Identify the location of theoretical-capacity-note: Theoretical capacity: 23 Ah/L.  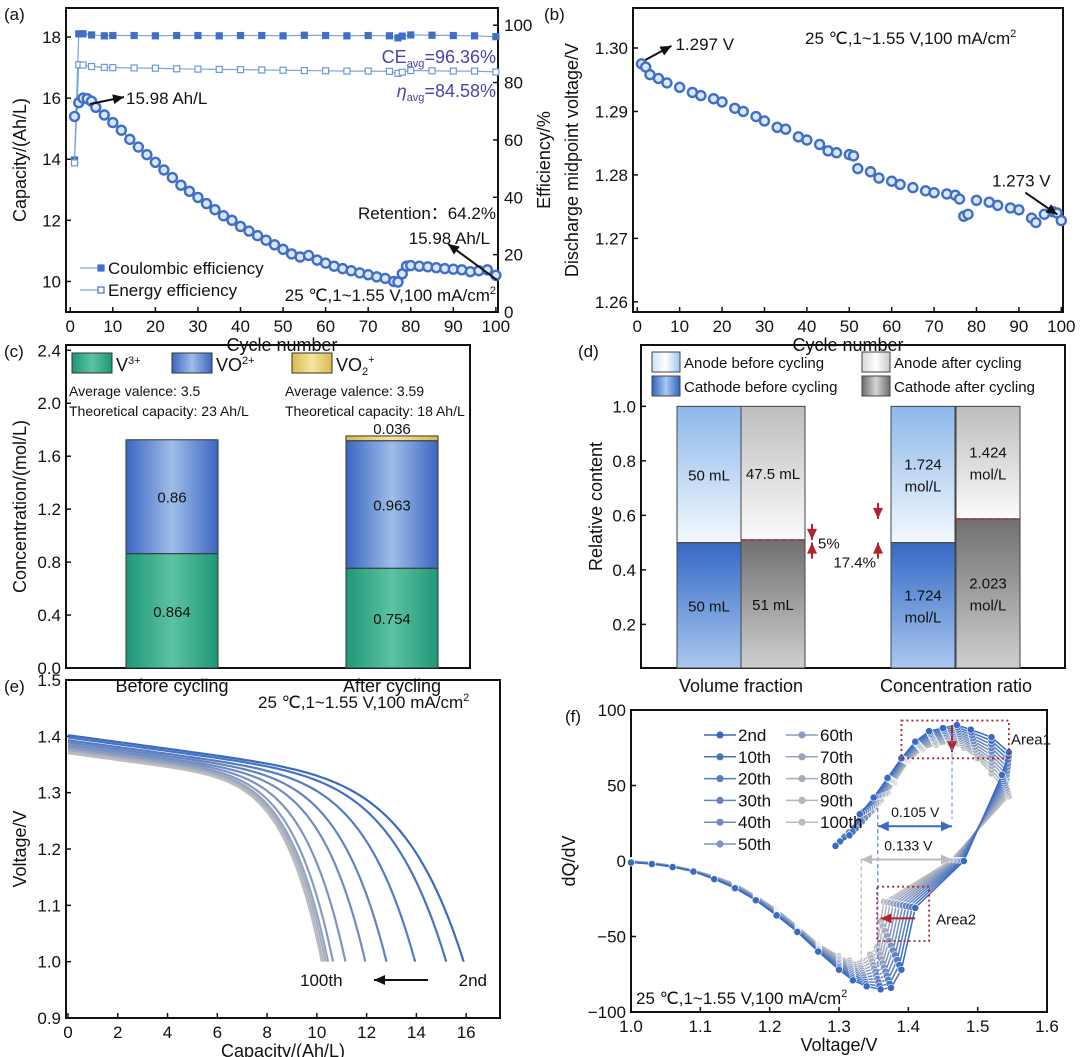
(159, 411).